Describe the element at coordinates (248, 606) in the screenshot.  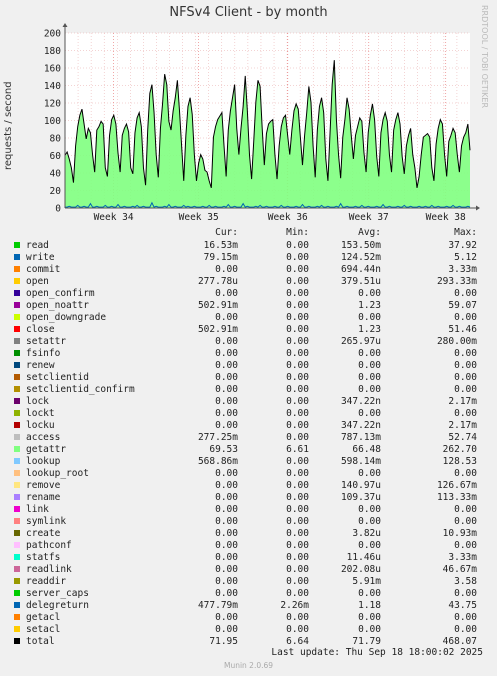
I see `legend-row-delegreturn: delegreturn 477.79m 2.26m 1.18 43.75` at that location.